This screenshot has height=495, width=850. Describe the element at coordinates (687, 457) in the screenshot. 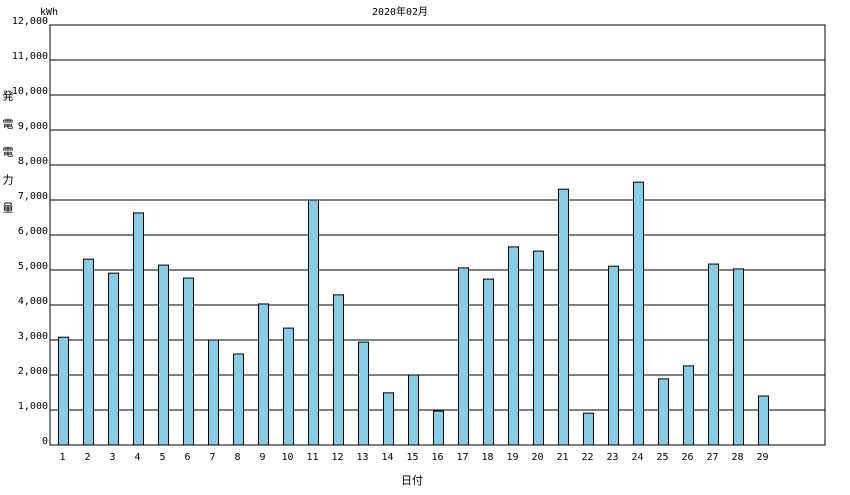

I see `x-tick-label: 26` at that location.